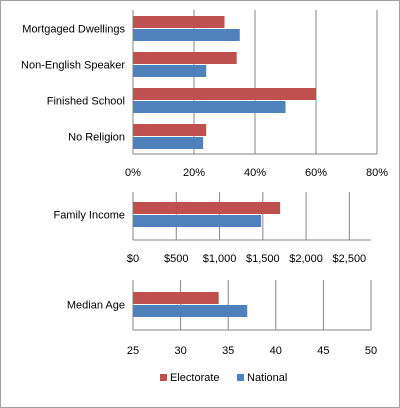  Describe the element at coordinates (197, 221) in the screenshot. I see `bar-family-income-national` at that location.